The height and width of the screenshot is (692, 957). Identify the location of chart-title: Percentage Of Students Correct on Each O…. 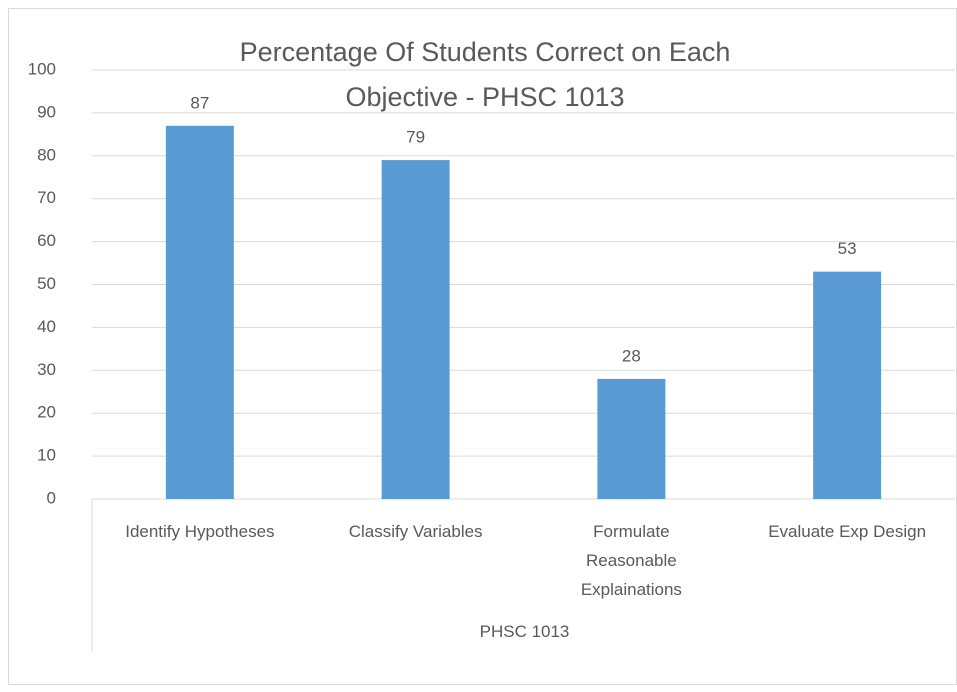
(485, 74).